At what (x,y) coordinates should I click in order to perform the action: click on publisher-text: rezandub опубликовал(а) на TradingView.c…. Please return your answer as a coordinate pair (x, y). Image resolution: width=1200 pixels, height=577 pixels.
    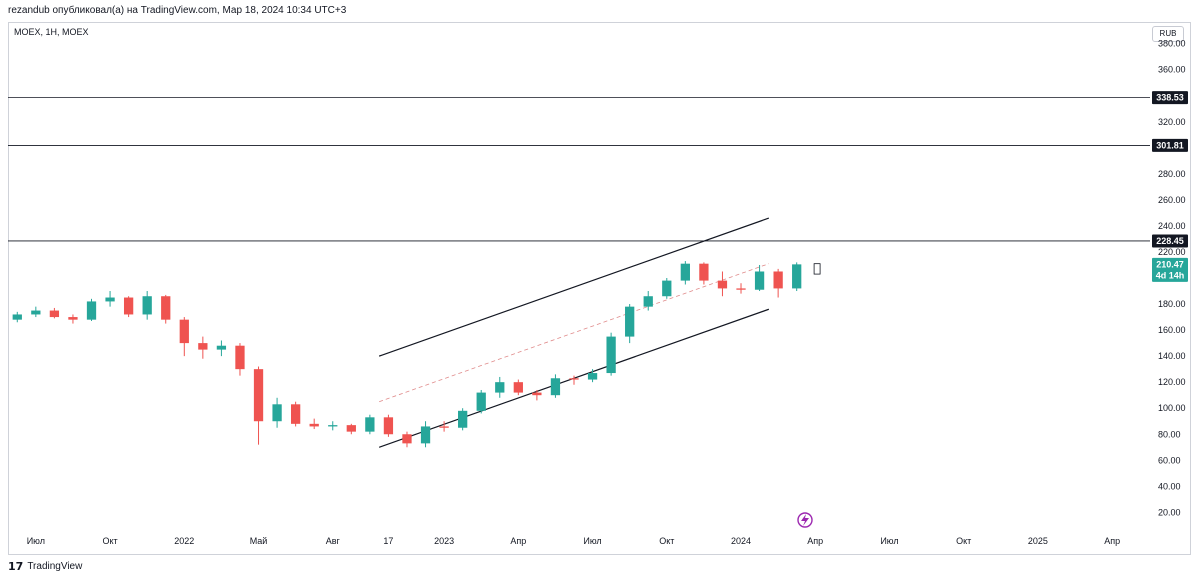
    Looking at the image, I should click on (177, 10).